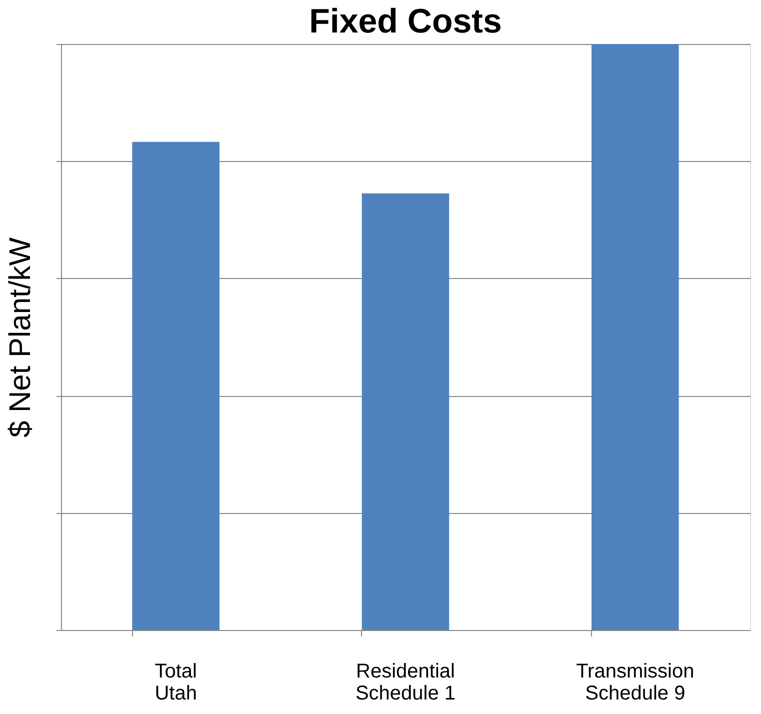 This screenshot has width=761, height=714. Describe the element at coordinates (405, 21) in the screenshot. I see `chart-title: Fixed Costs` at that location.